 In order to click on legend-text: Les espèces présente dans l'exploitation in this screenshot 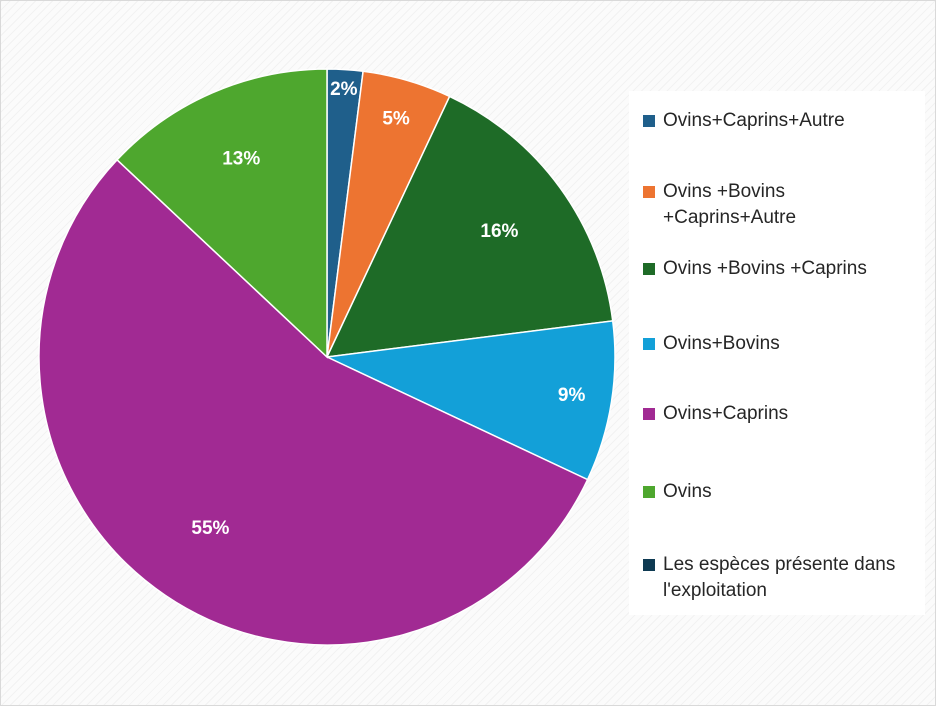, I will do `click(779, 577)`.